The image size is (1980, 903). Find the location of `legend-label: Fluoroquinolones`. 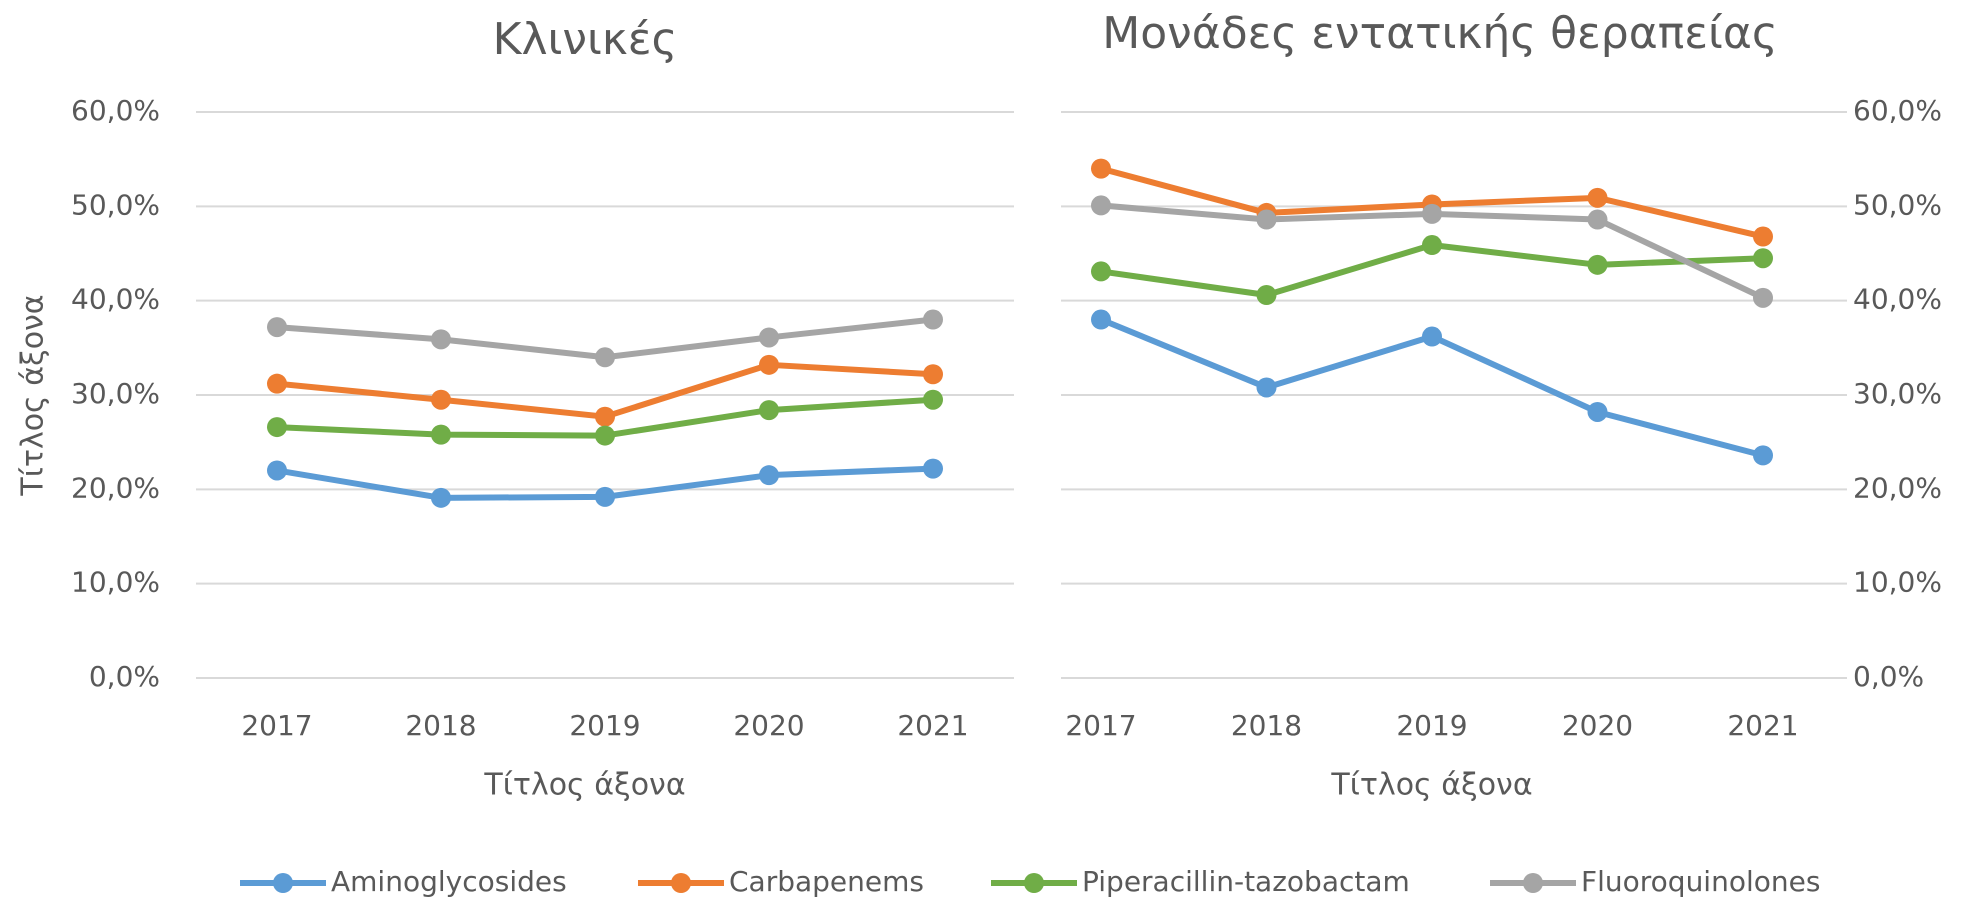

legend-label: Fluoroquinolones is located at coordinates (1700, 881).